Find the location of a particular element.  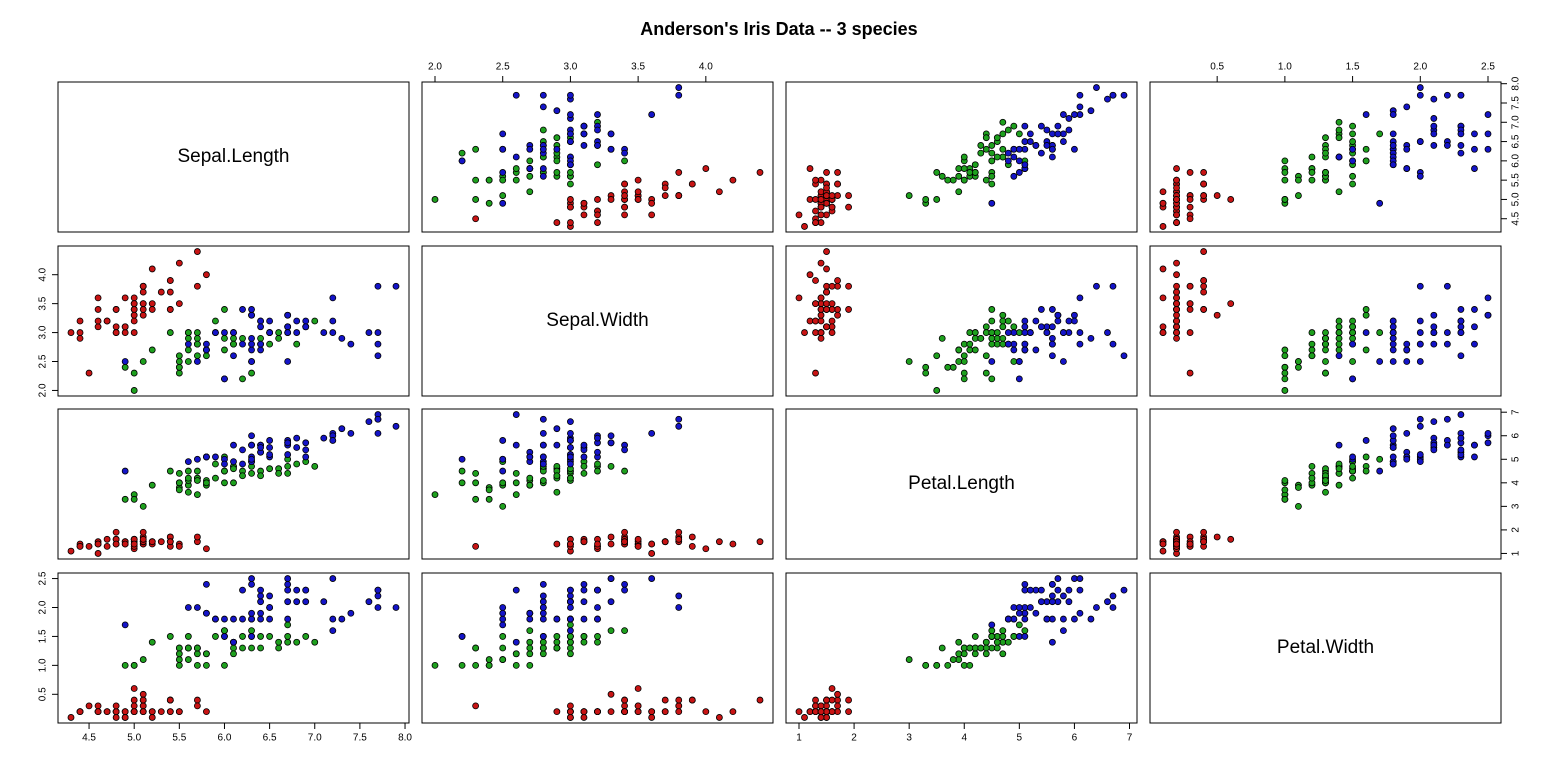

x-tick-label: 7 is located at coordinates (1130, 738).